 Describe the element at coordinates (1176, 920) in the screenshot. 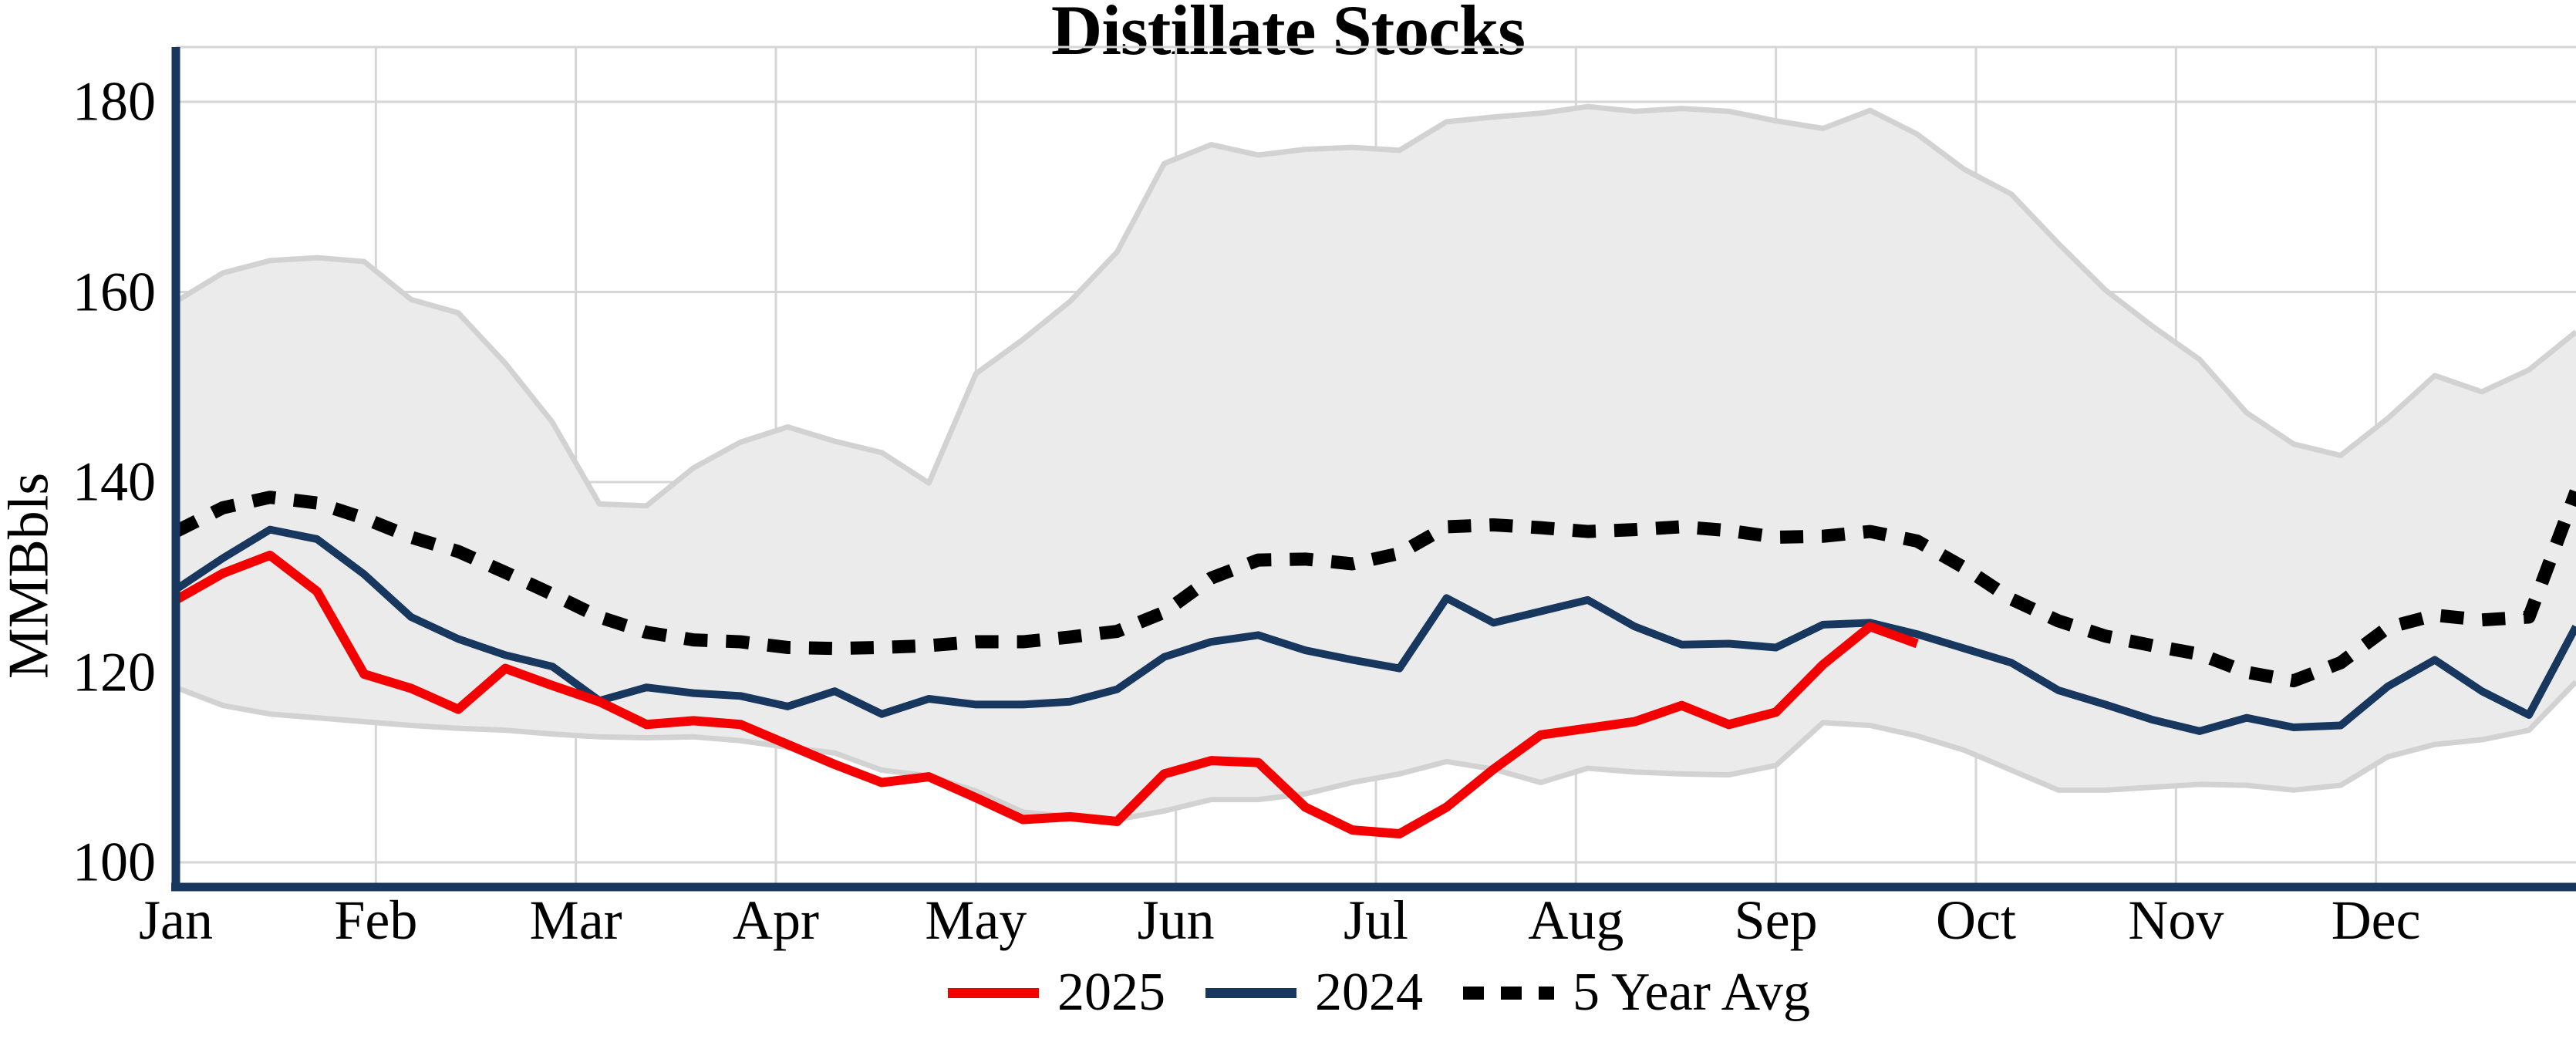

I see `x-tick-label: Jun` at that location.